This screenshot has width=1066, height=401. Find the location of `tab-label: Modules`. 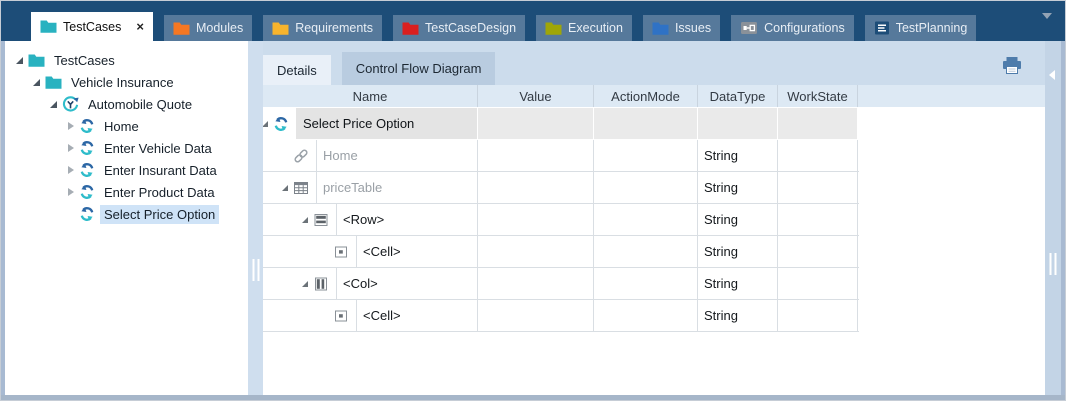

tab-label: Modules is located at coordinates (219, 28).